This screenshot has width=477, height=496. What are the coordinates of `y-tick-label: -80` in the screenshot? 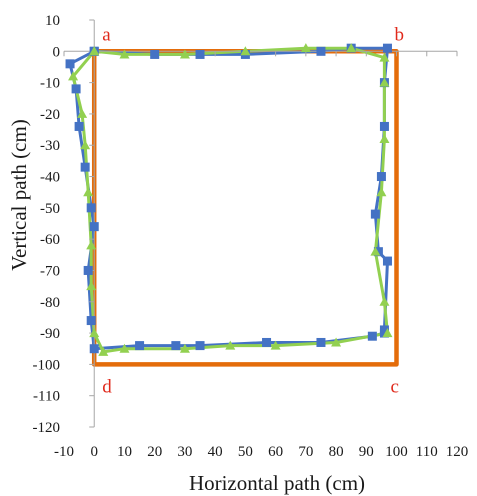 It's located at (50, 303).